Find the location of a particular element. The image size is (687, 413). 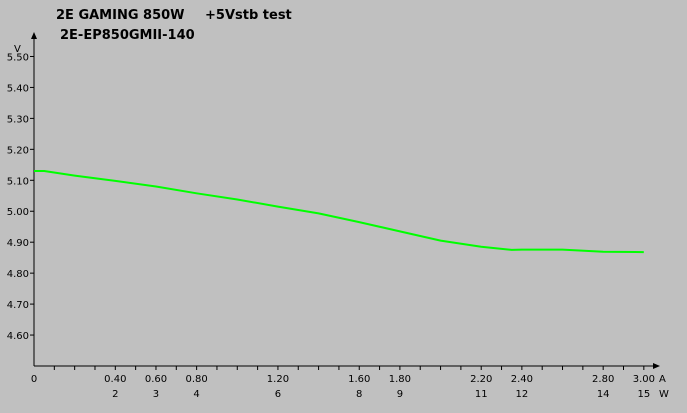

x-tick-label: 0.40 is located at coordinates (115, 379).